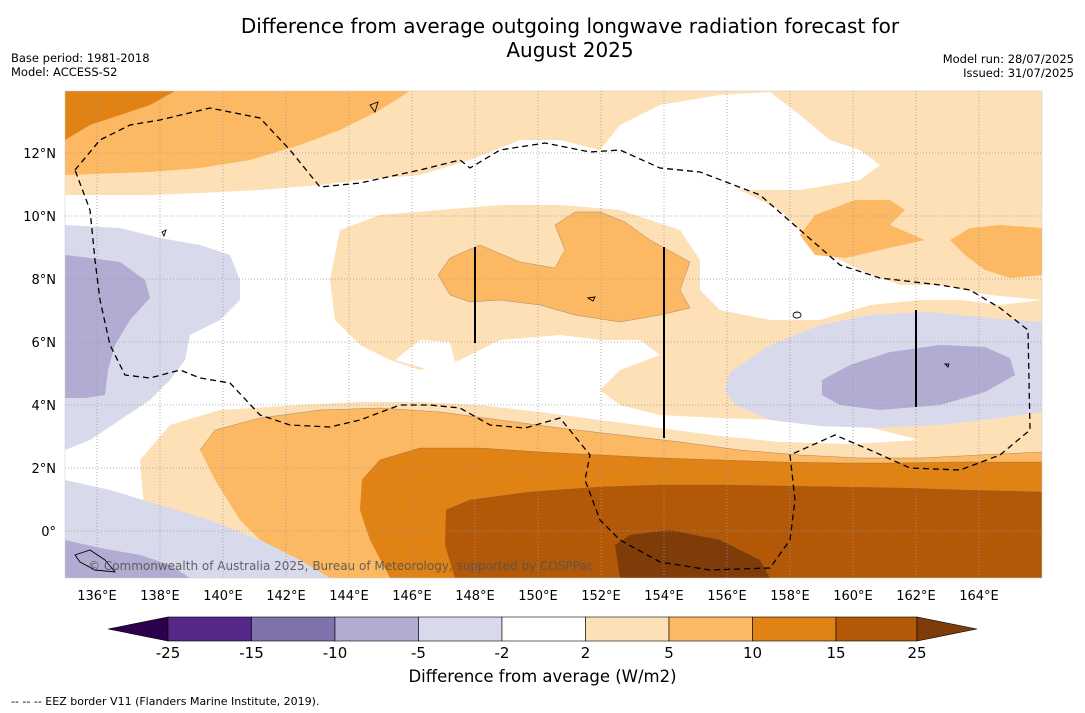 Image resolution: width=1085 pixels, height=713 pixels. What do you see at coordinates (669, 653) in the screenshot?
I see `colorbar-tick: 5` at bounding box center [669, 653].